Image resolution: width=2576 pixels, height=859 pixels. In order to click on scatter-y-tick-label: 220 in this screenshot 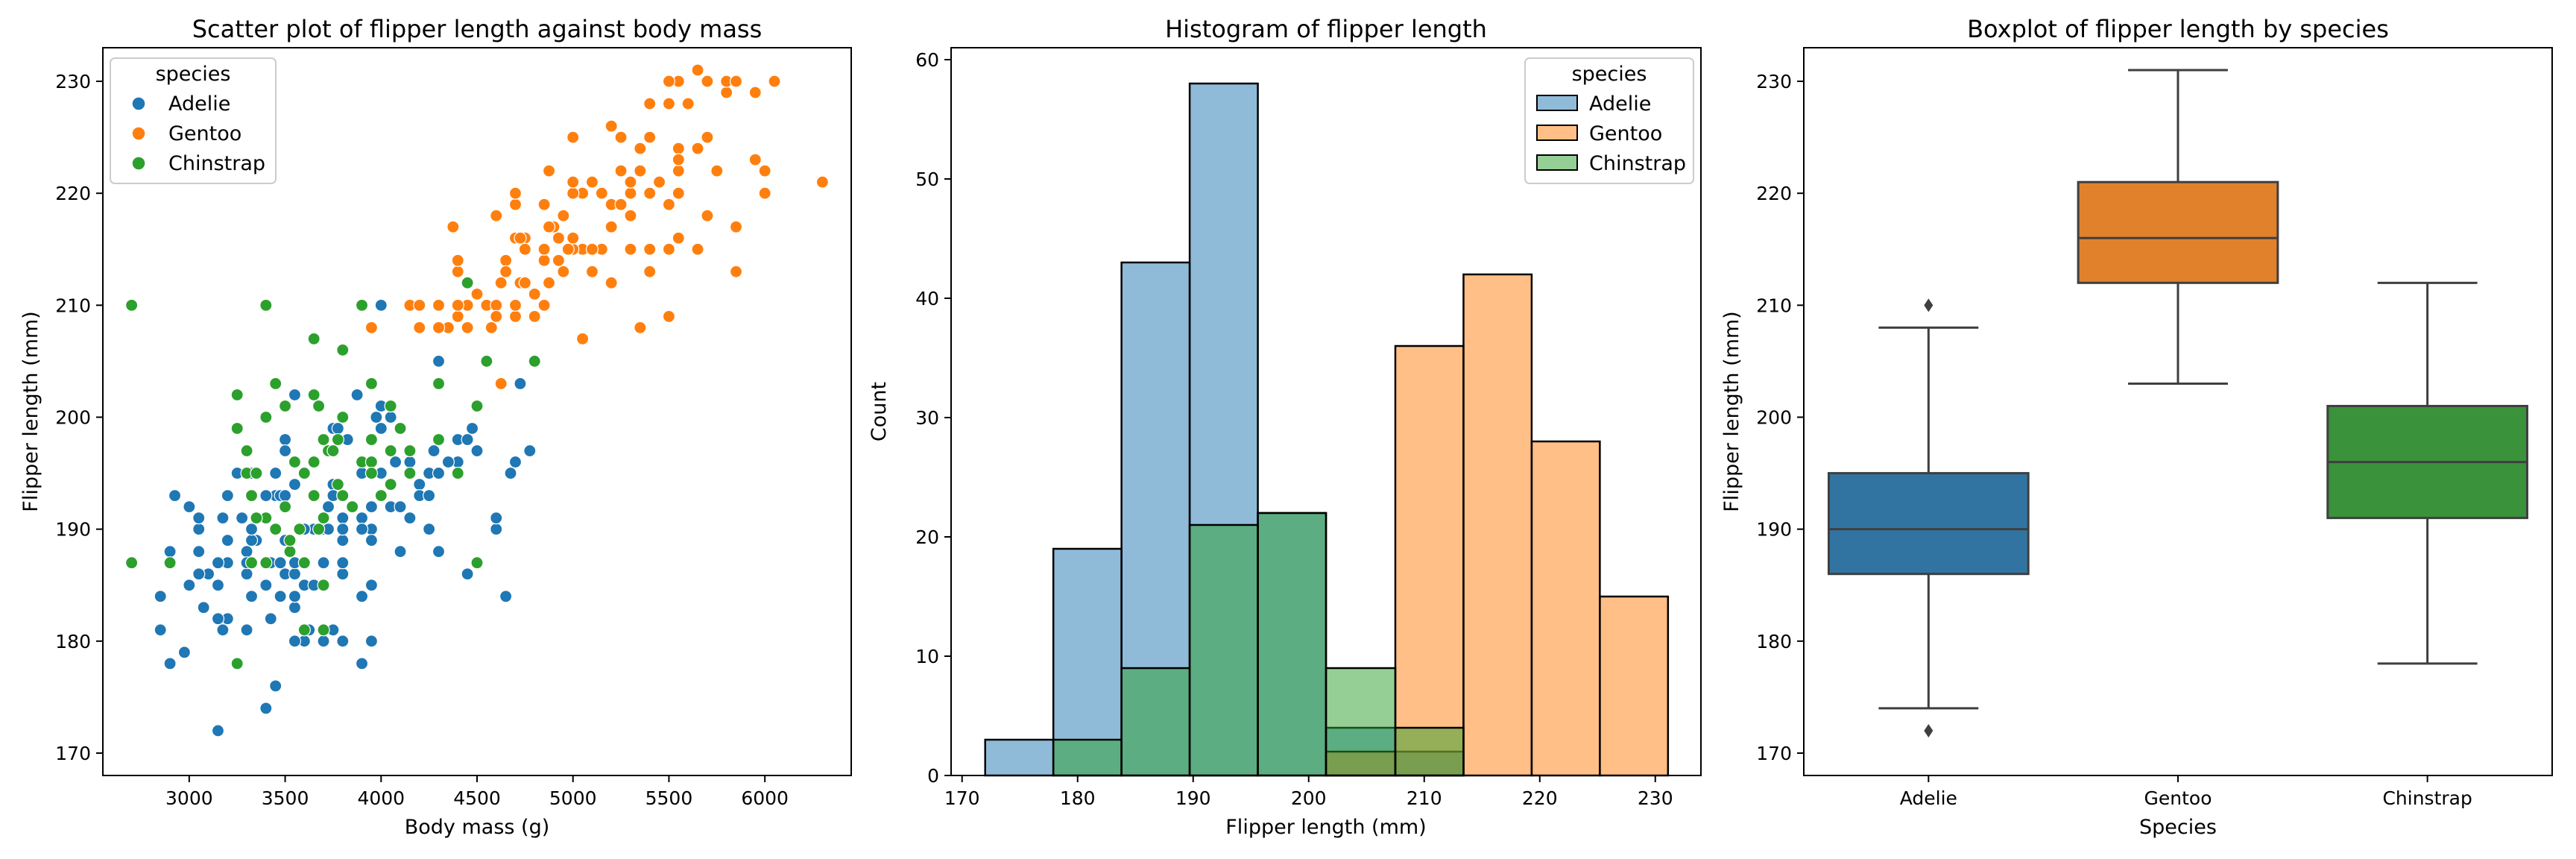, I will do `click(73, 194)`.